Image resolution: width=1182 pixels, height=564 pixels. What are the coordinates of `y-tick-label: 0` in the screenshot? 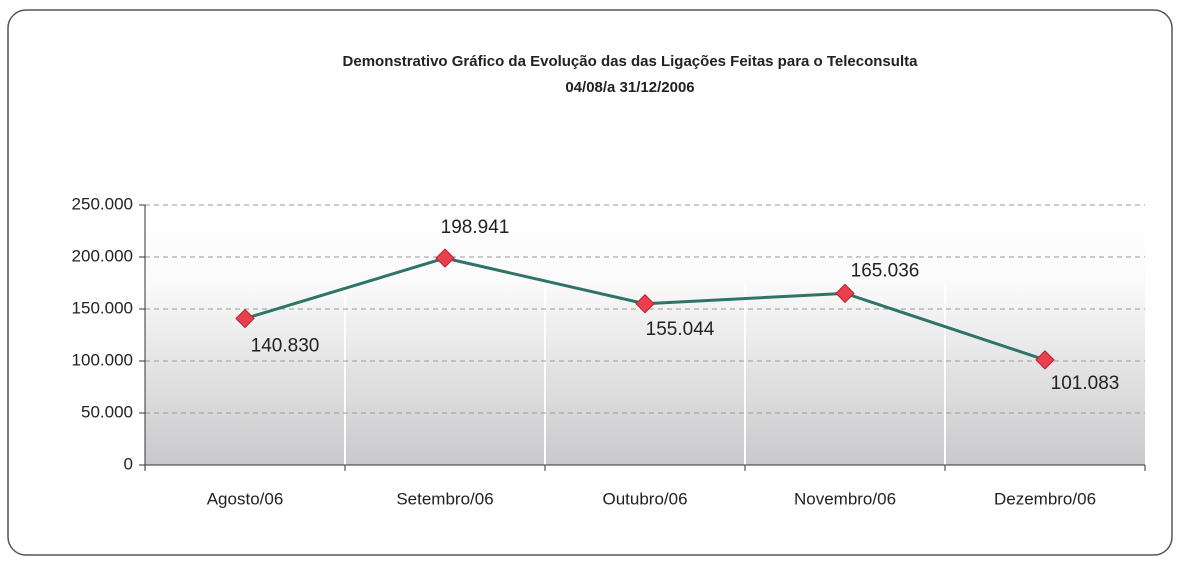 It's located at (128, 463).